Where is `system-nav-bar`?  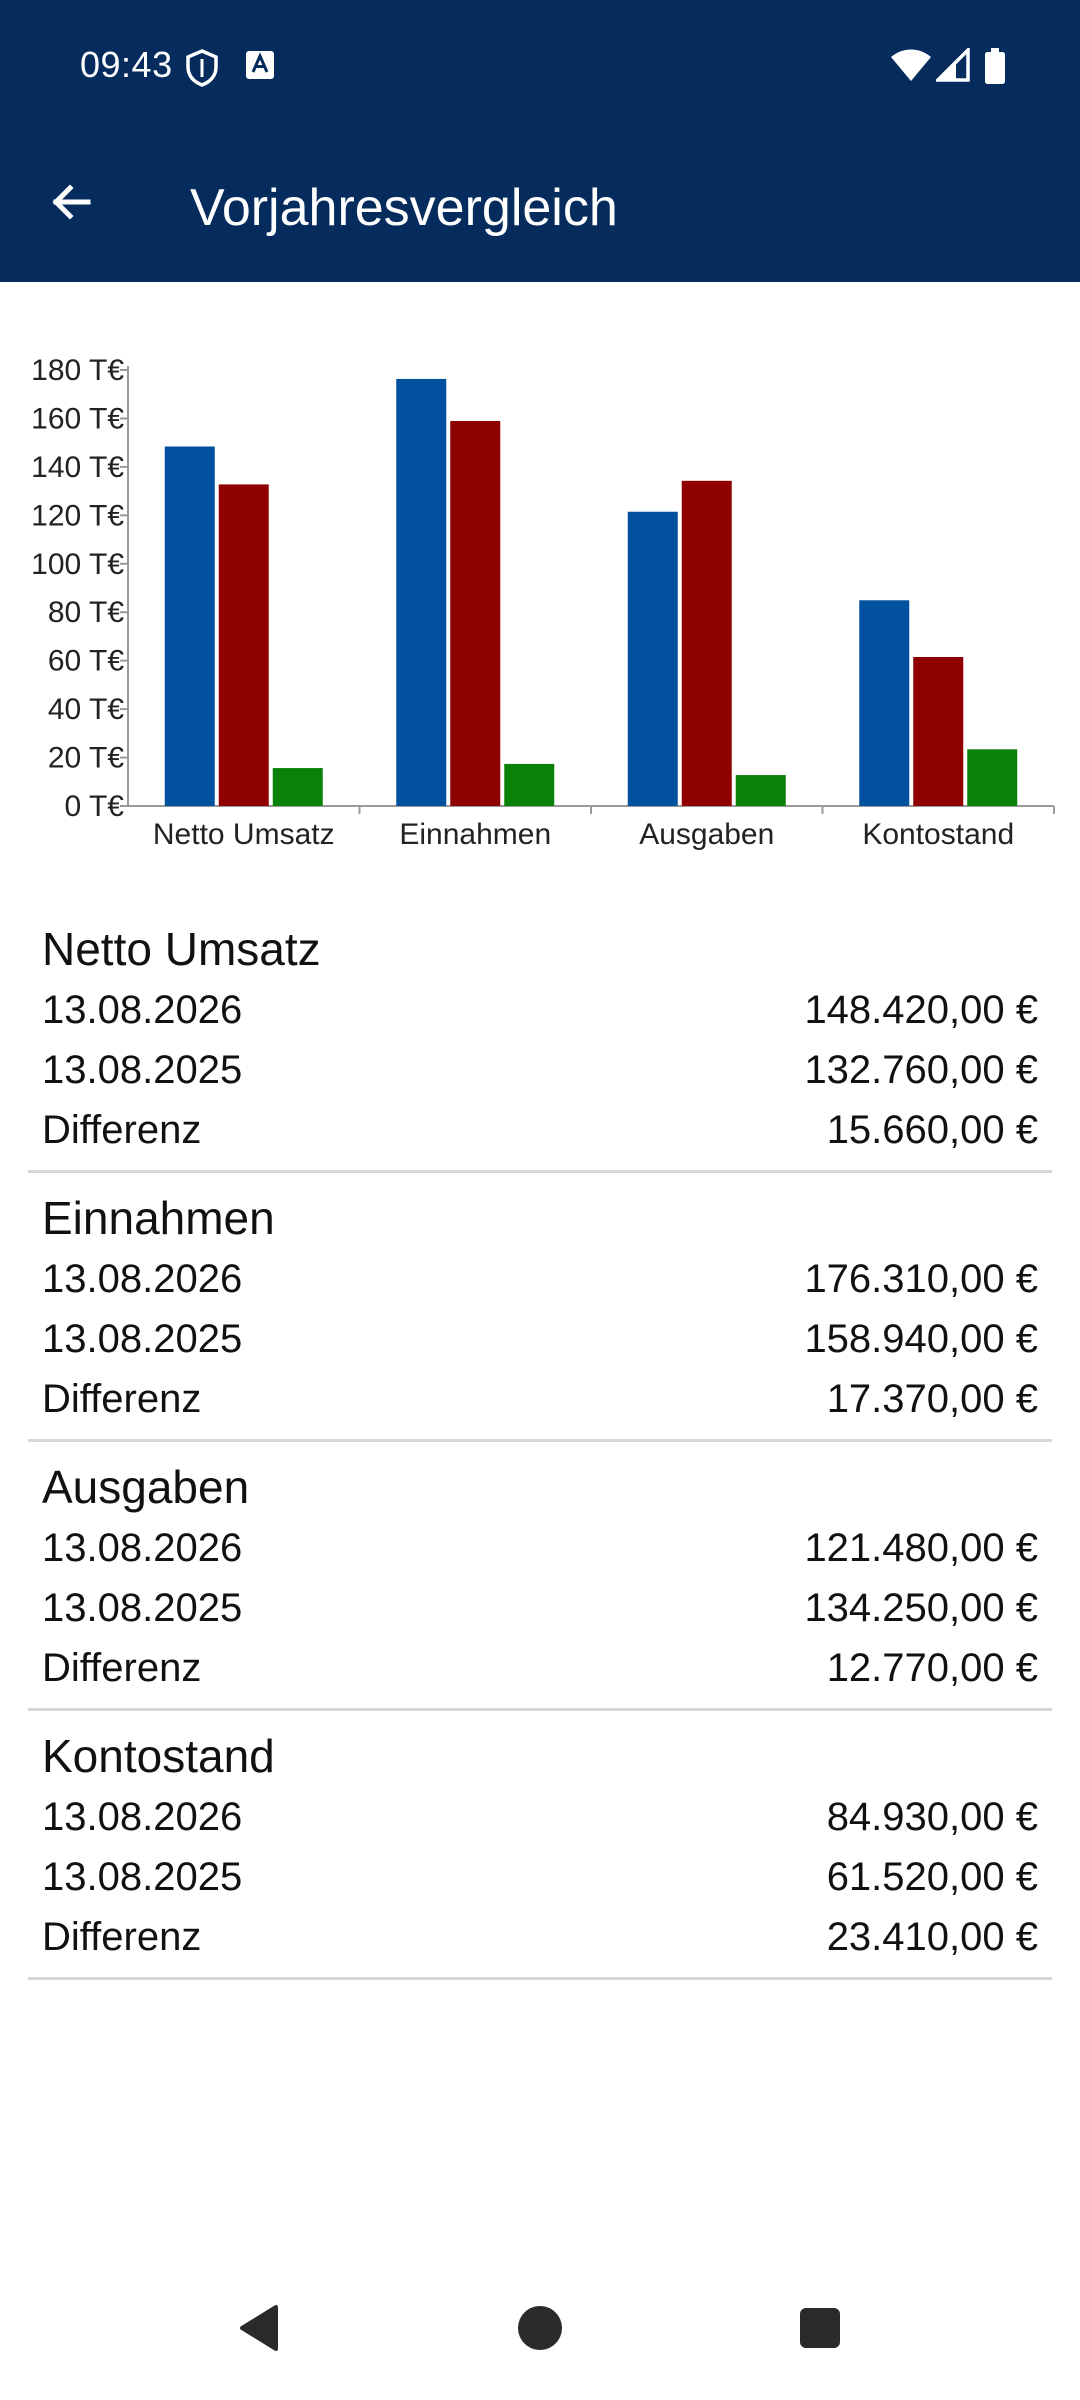
system-nav-bar is located at coordinates (540, 2330).